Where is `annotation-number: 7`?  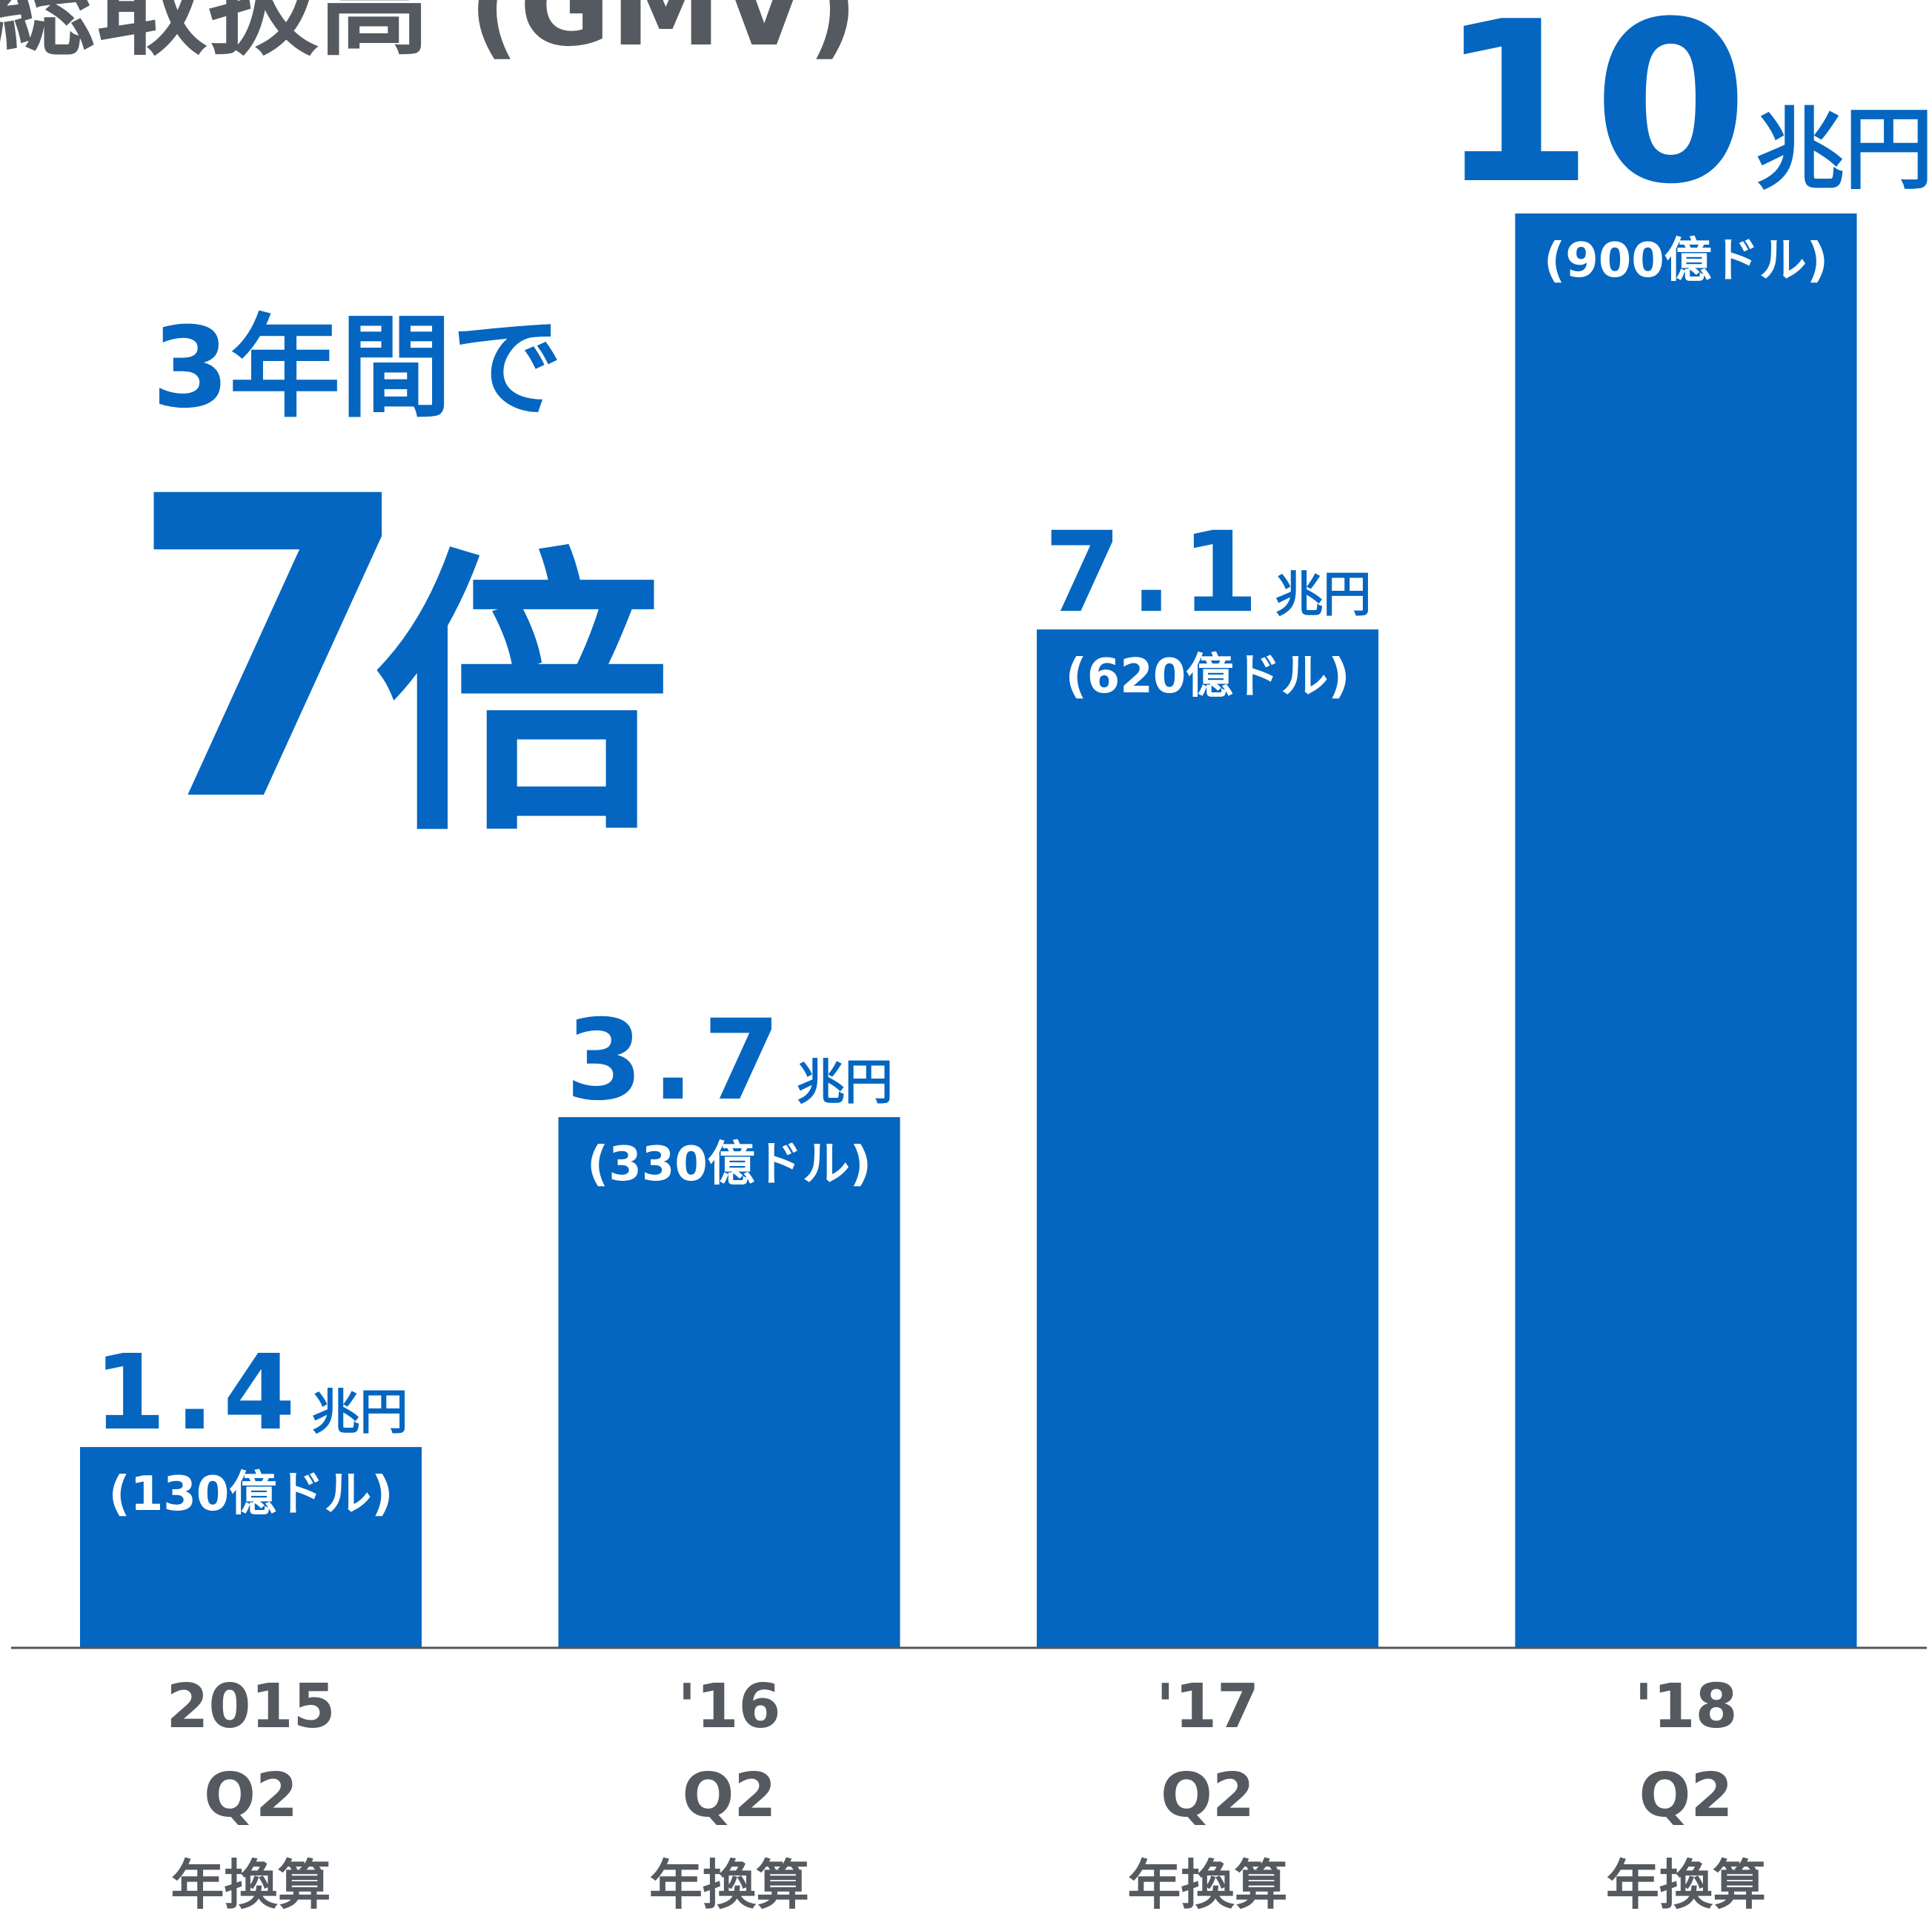
annotation-number: 7 is located at coordinates (270, 651).